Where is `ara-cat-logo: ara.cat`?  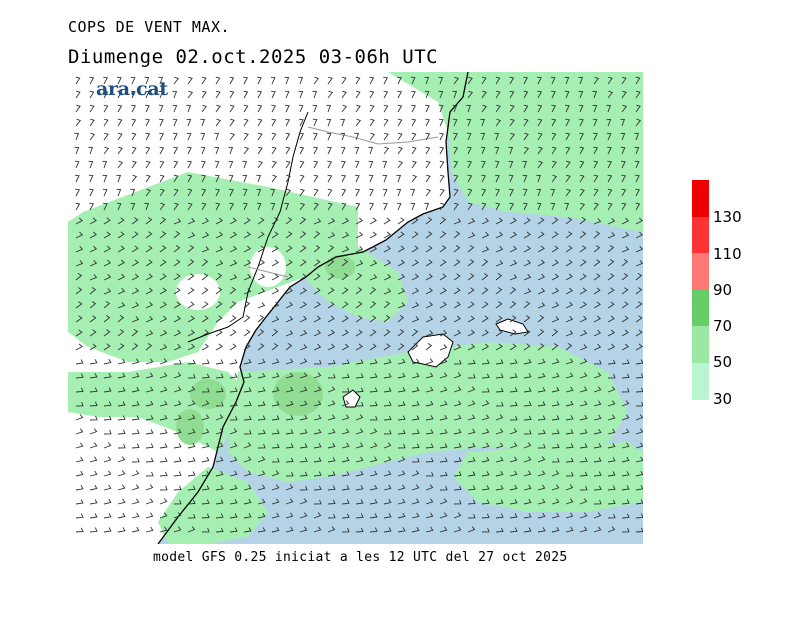
ara-cat-logo: ara.cat is located at coordinates (132, 89).